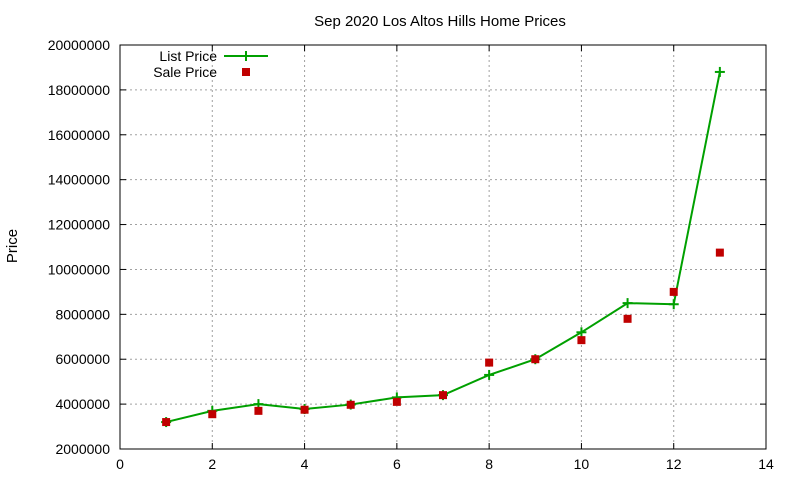  Describe the element at coordinates (82, 359) in the screenshot. I see `y-tick-label: 6000000` at that location.